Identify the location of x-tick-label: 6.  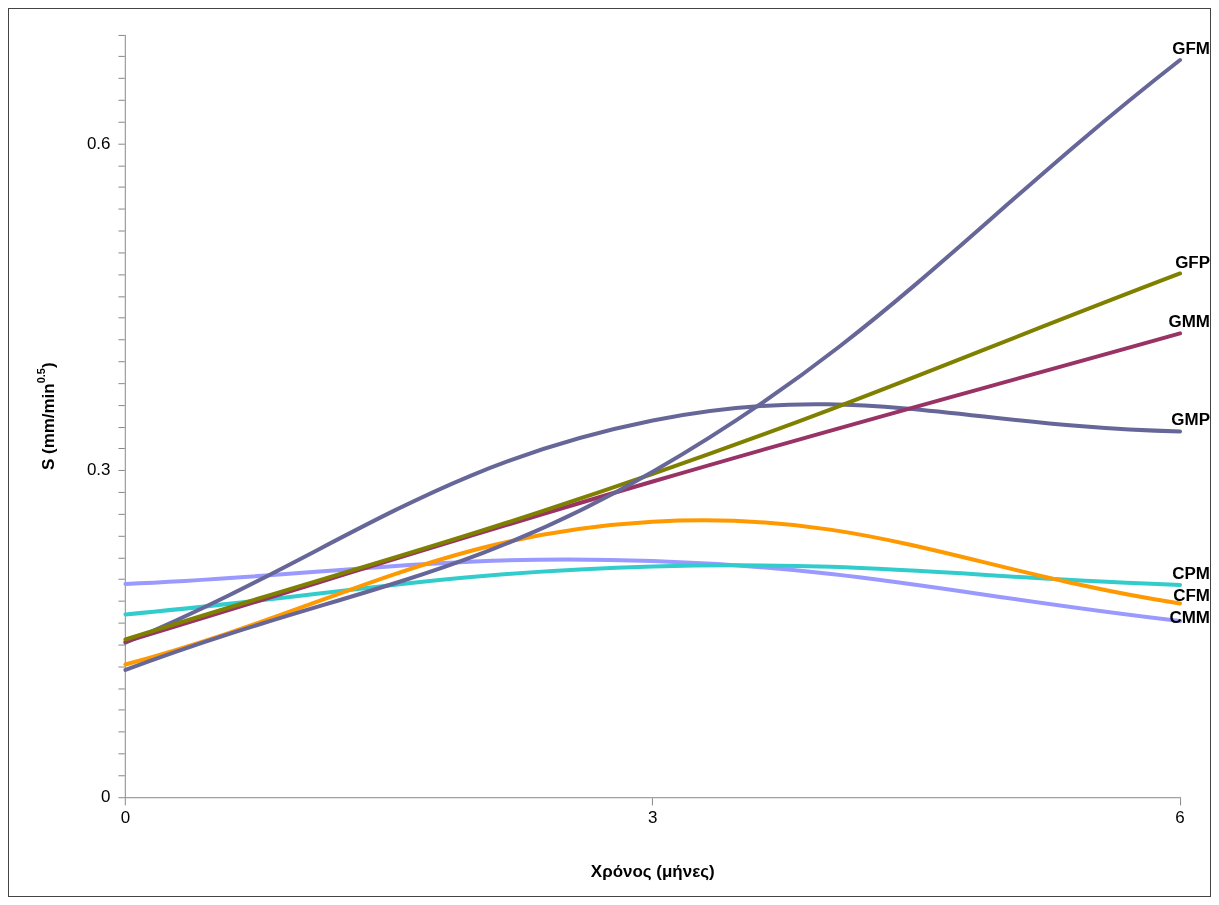
(1180, 818).